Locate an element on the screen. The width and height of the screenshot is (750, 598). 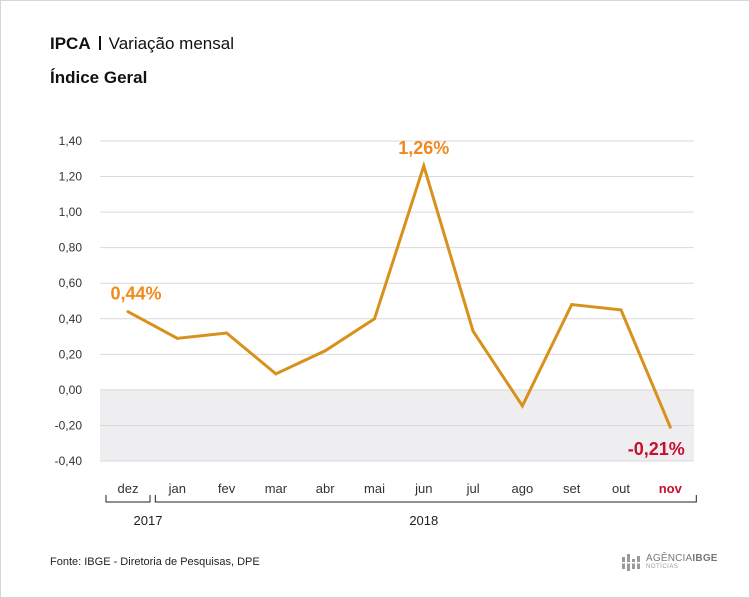
y-tick-label: -0,40 is located at coordinates (69, 461).